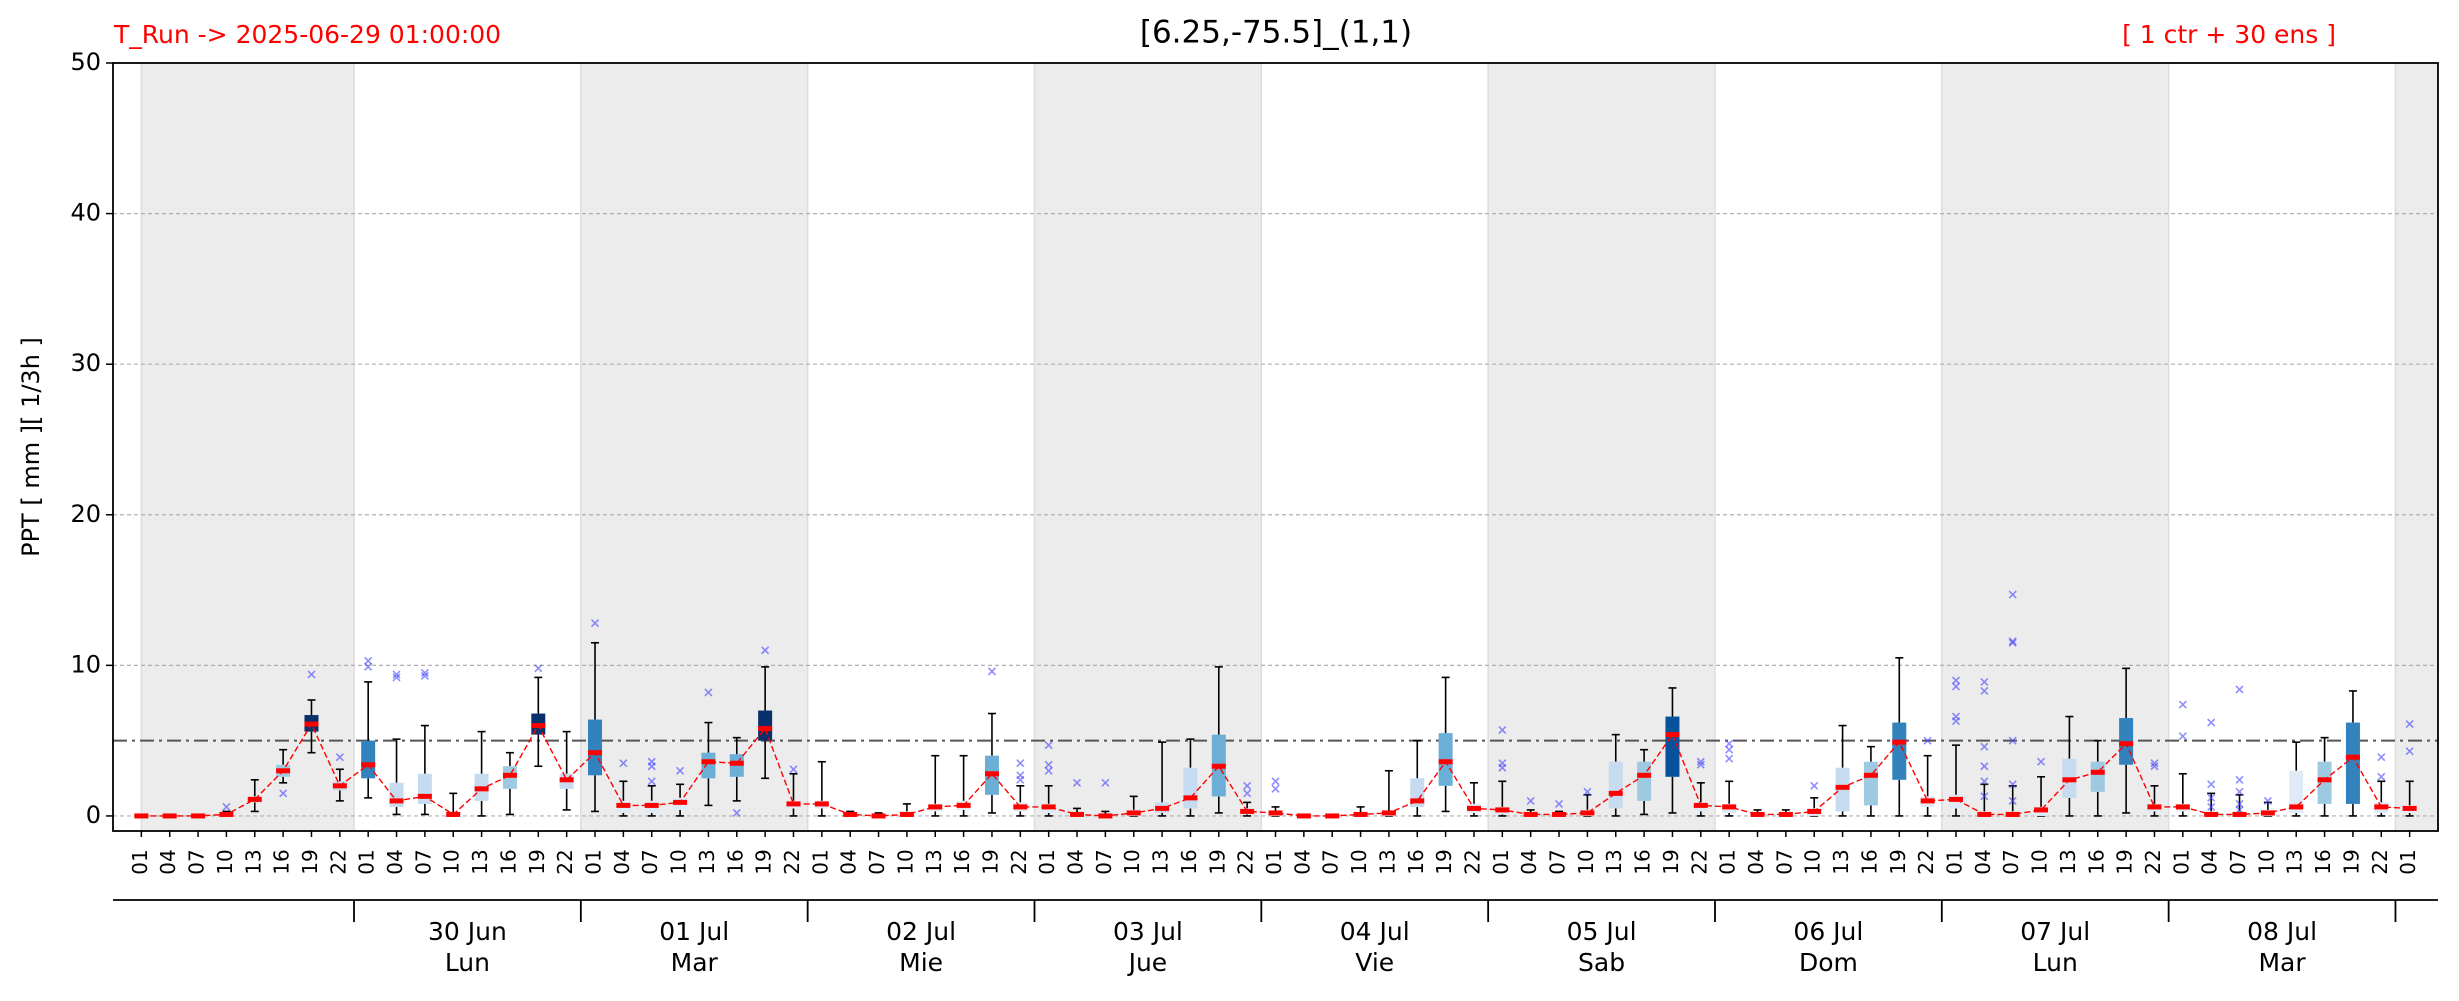  I want to click on shade-band, so click(2416, 447).